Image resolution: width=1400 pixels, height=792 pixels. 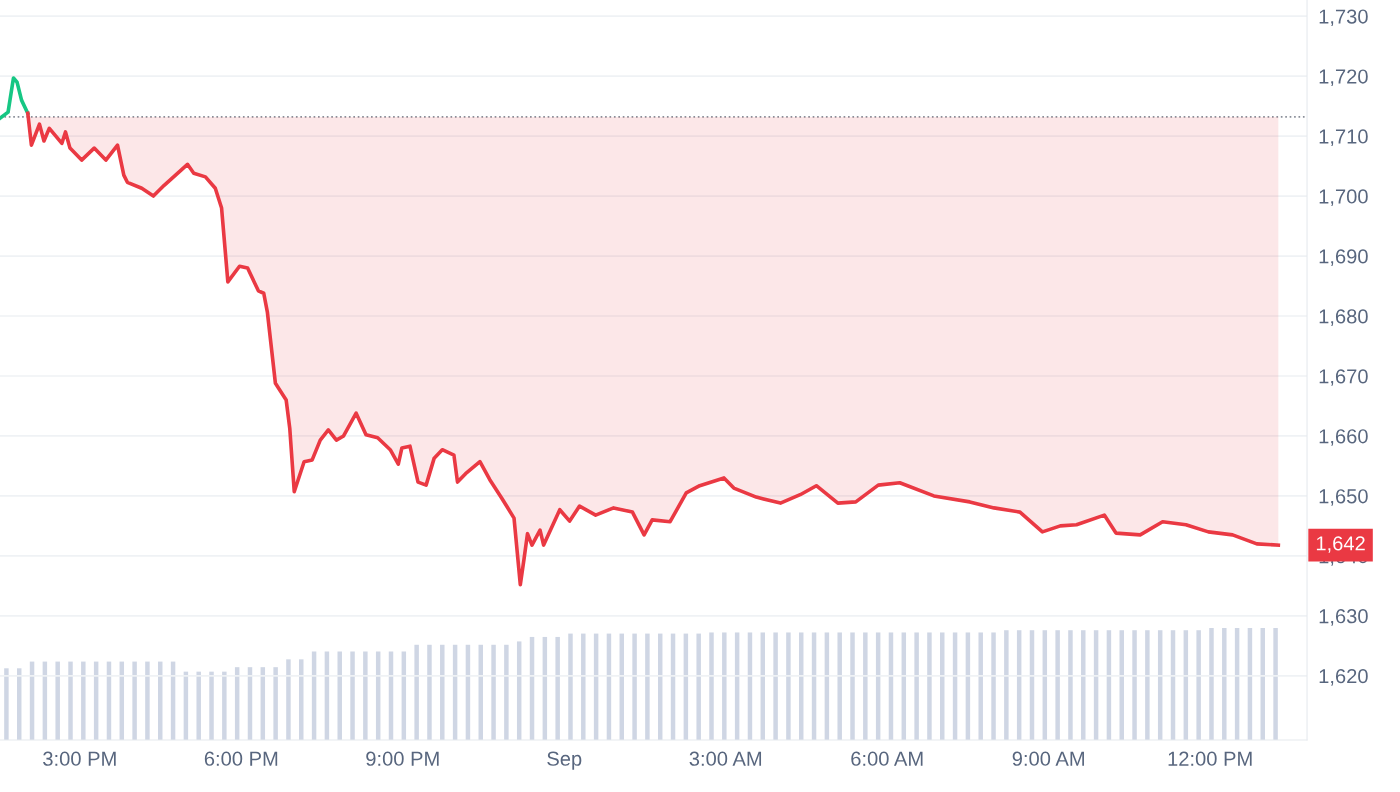 What do you see at coordinates (1343, 497) in the screenshot?
I see `y-tick-label: 1,650` at bounding box center [1343, 497].